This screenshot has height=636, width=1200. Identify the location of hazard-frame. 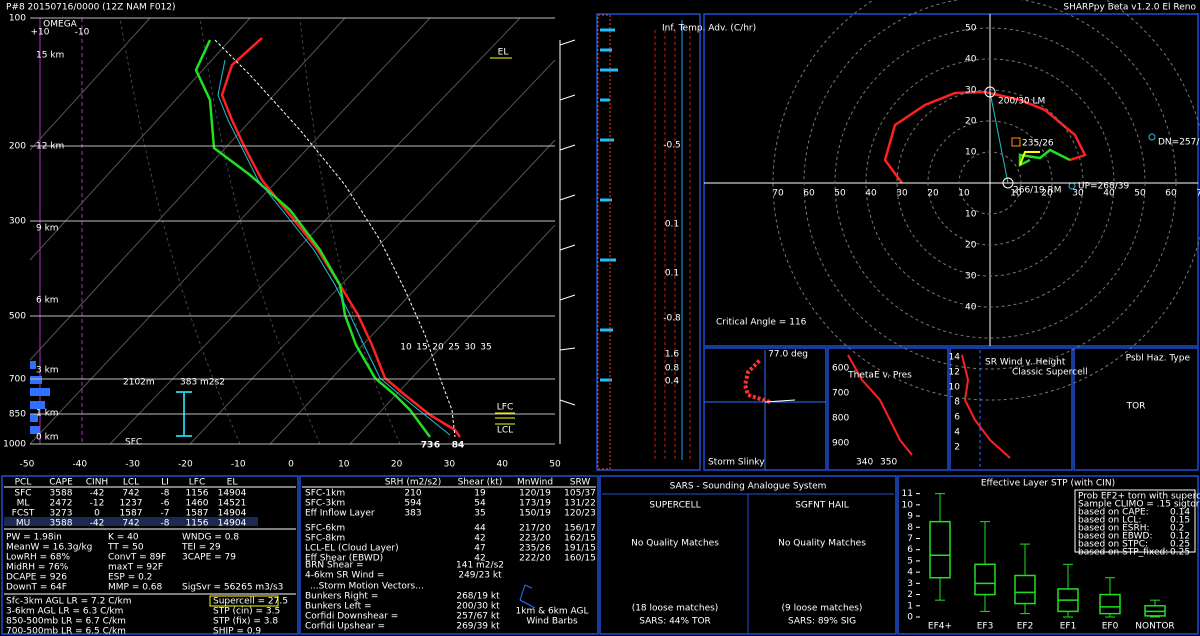
(1136, 409).